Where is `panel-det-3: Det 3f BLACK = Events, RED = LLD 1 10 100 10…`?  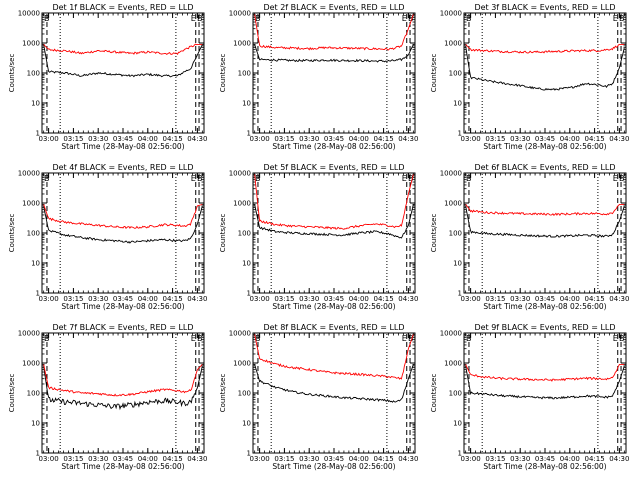 panel-det-3: Det 3f BLACK = Events, RED = LLD 1 10 100 10… is located at coordinates (529, 77).